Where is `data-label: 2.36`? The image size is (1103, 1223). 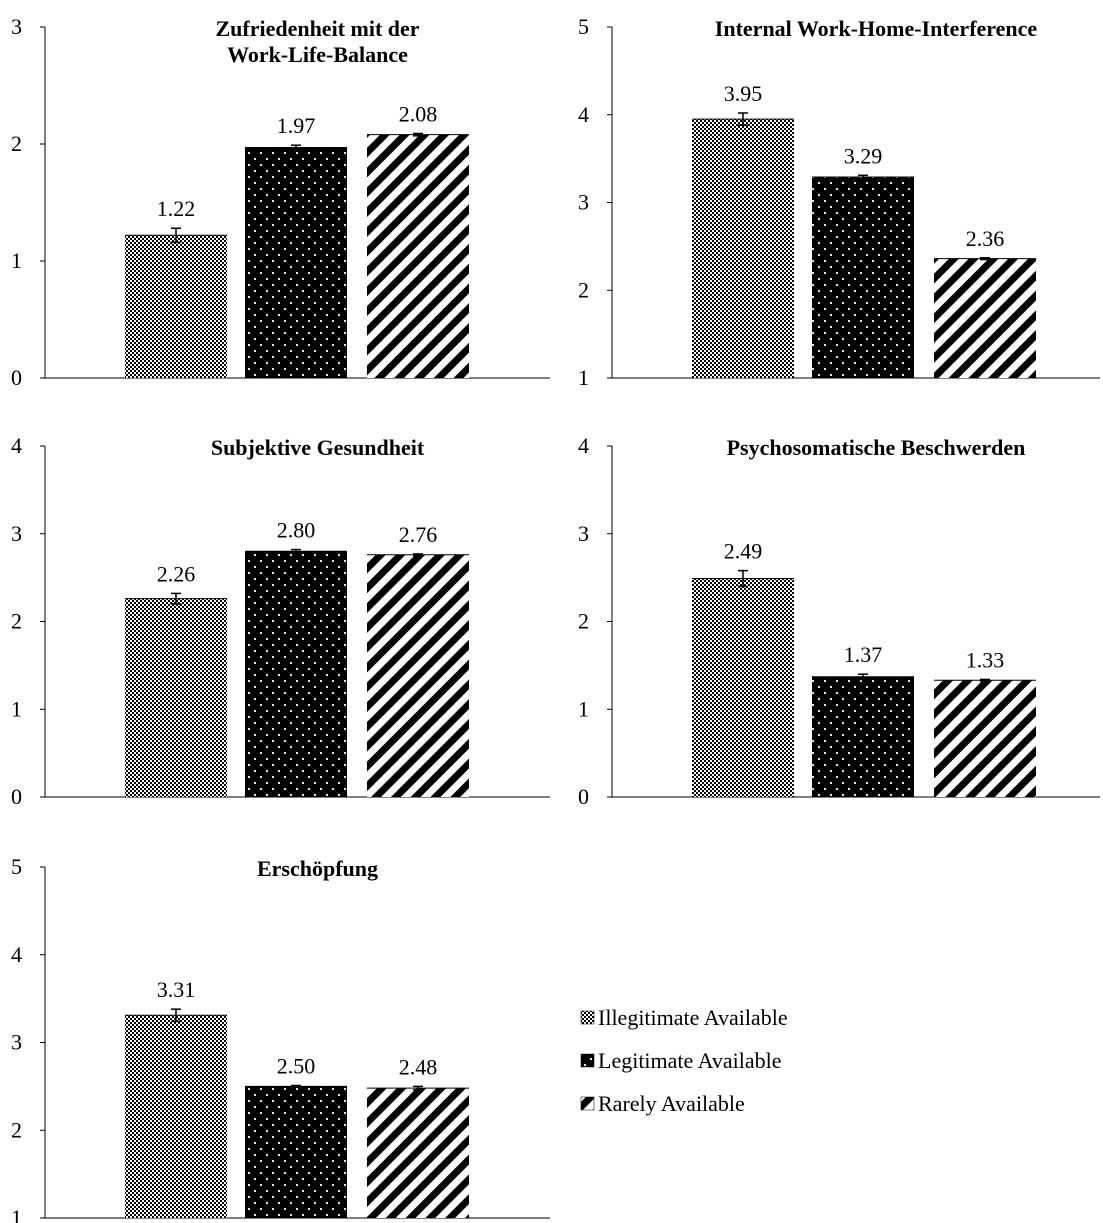 data-label: 2.36 is located at coordinates (985, 238).